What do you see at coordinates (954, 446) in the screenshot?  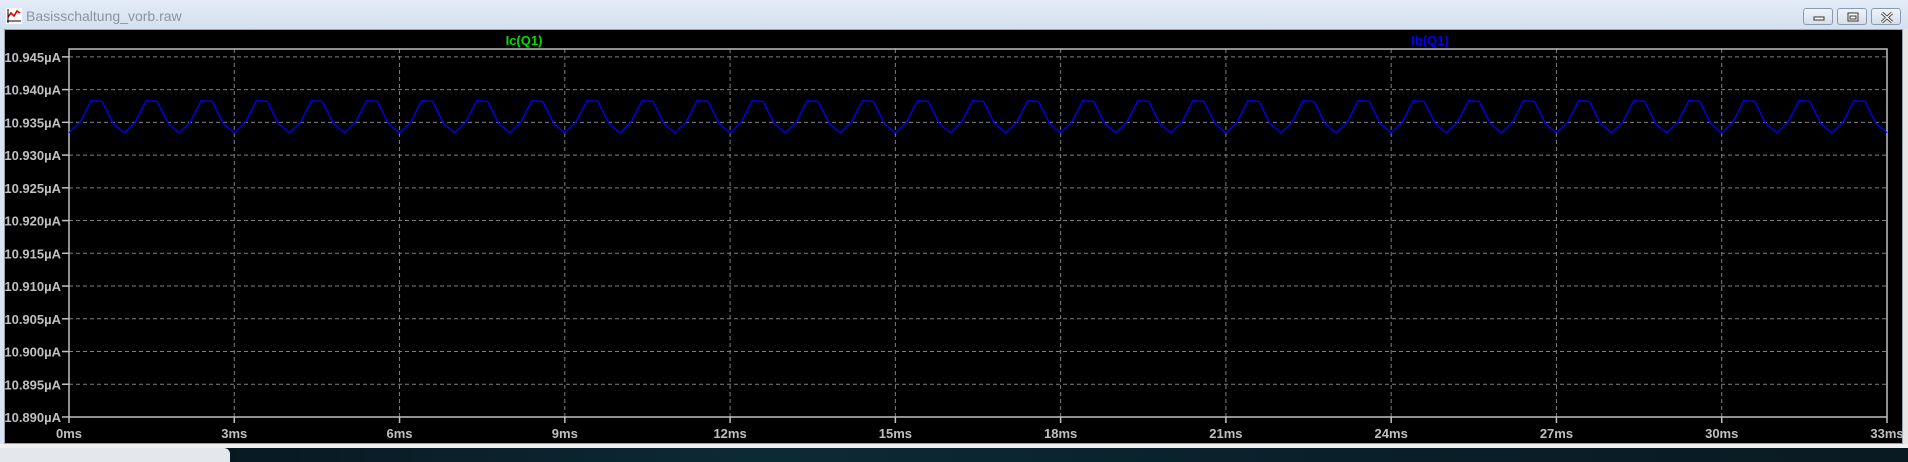 I see `window-bottom-border` at bounding box center [954, 446].